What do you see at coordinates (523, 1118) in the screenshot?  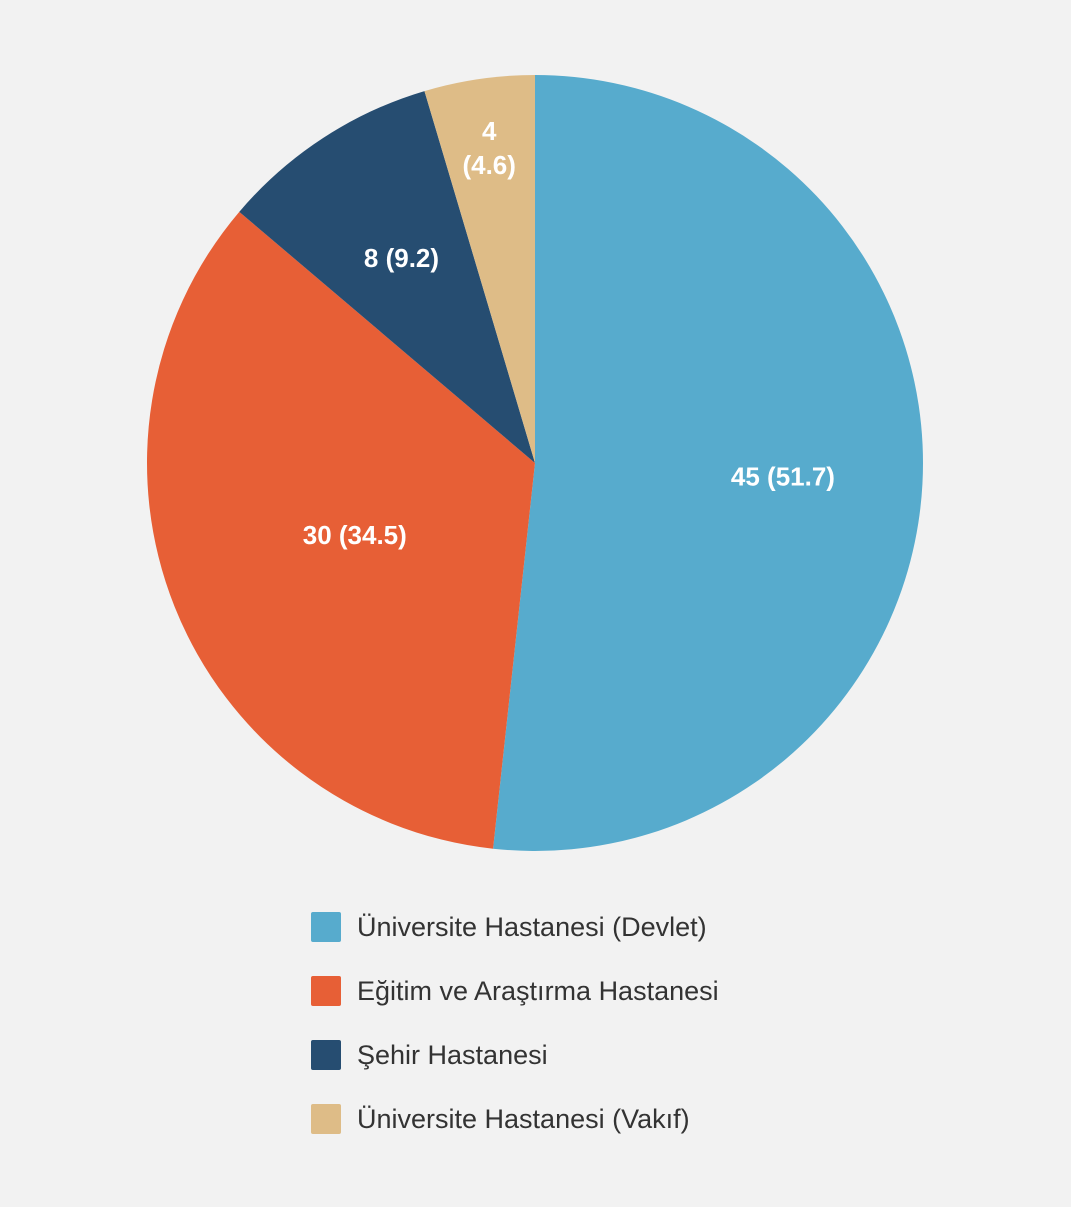 I see `legend-label: Üniversite Hastanesi (Vakıf)` at bounding box center [523, 1118].